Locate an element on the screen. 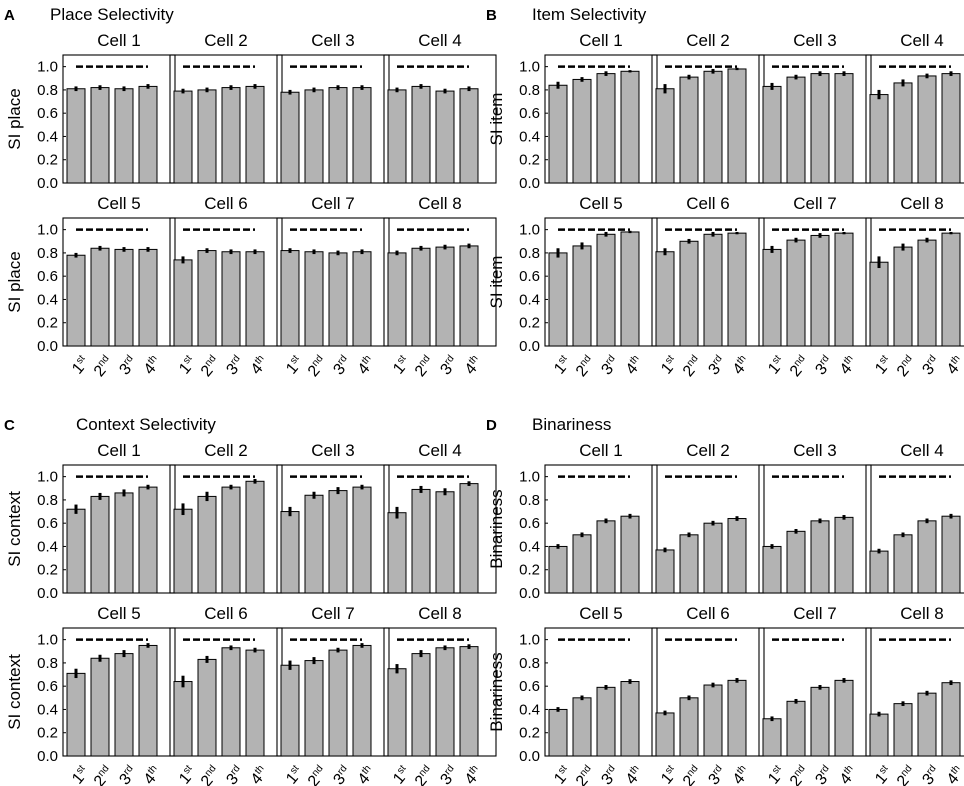 Image resolution: width=964 pixels, height=786 pixels. subplot-title: Cell 4 is located at coordinates (921, 450).